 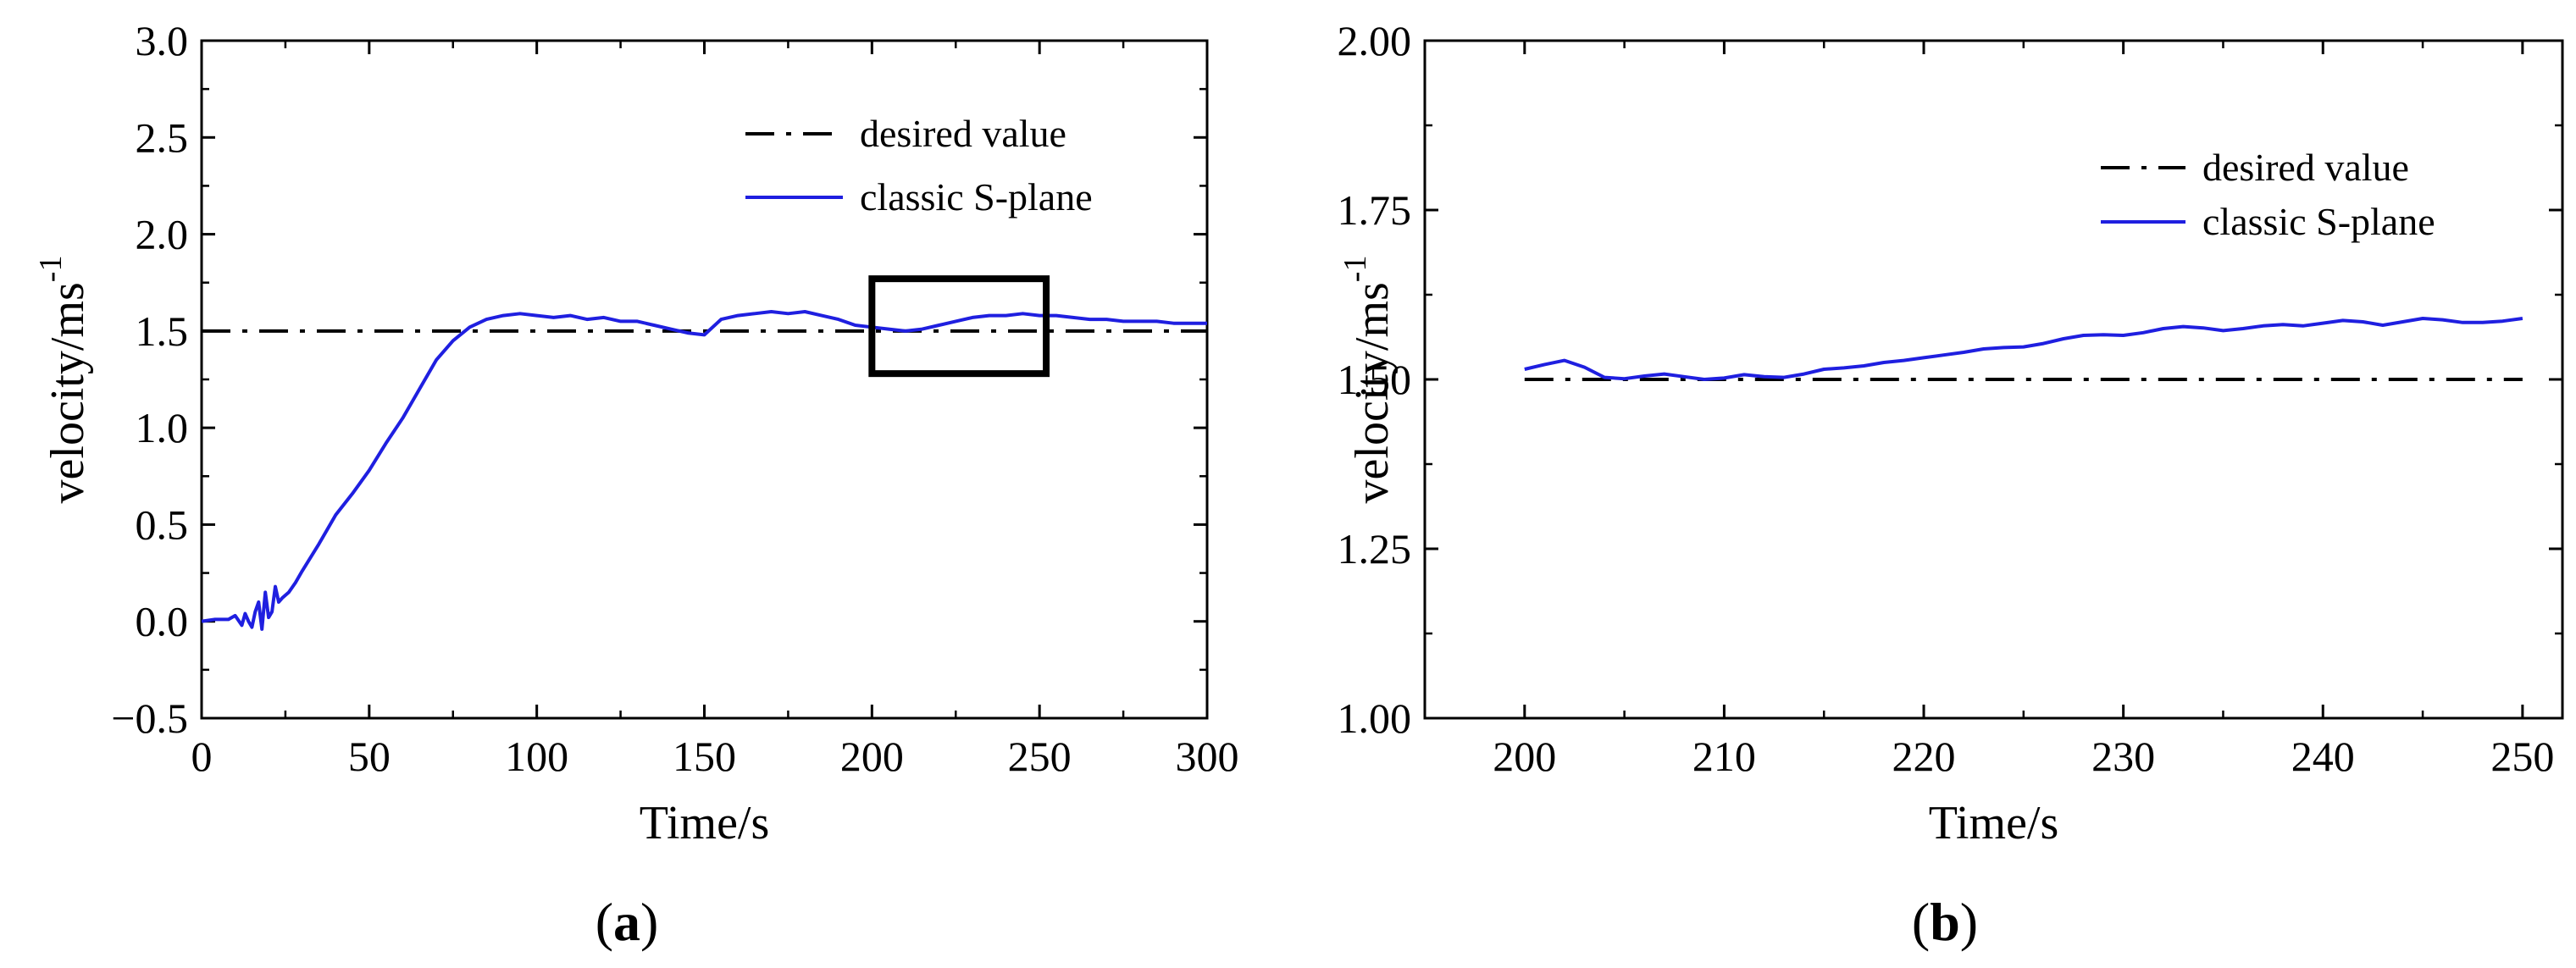 I want to click on panel-a-label-part: (, so click(x=604, y=922).